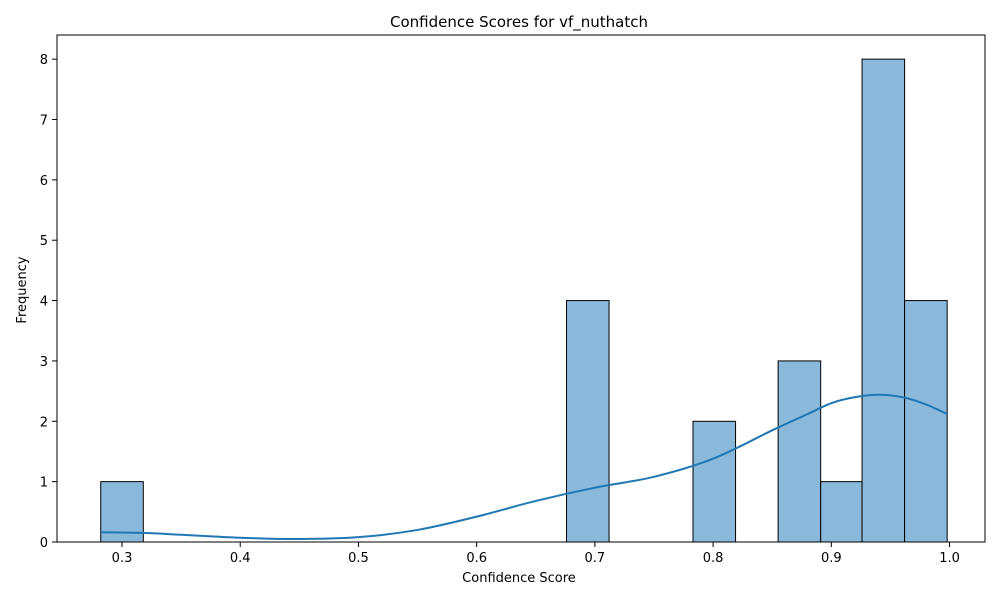 This screenshot has width=1000, height=600. I want to click on chart-title: Confidence Scores for vf_nuthatch, so click(519, 22).